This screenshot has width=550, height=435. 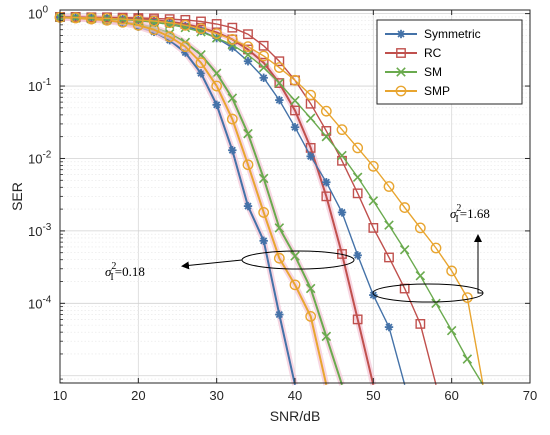 What do you see at coordinates (413, 72) in the screenshot?
I see `legend-entry-sm: SM` at bounding box center [413, 72].